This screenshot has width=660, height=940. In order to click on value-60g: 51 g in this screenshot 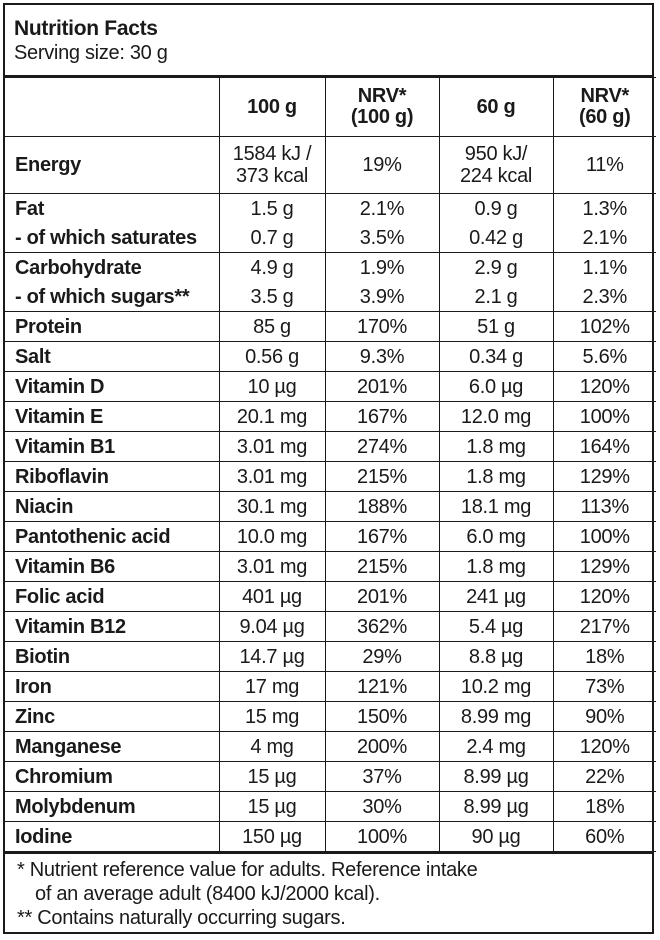, I will do `click(496, 326)`.